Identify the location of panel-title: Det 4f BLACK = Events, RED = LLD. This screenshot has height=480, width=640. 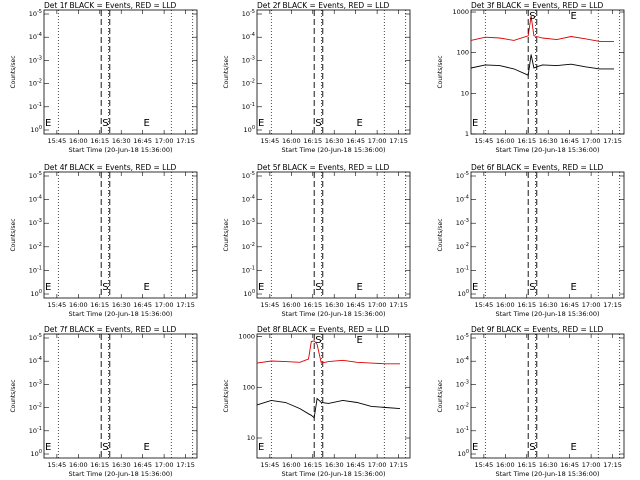
(110, 167).